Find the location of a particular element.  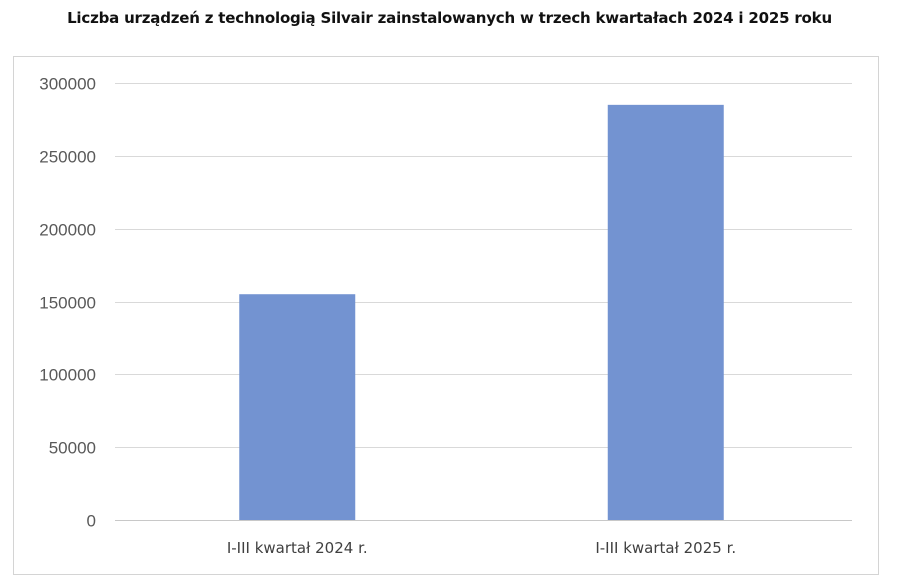

y-tick-label: 150000 is located at coordinates (67, 303).